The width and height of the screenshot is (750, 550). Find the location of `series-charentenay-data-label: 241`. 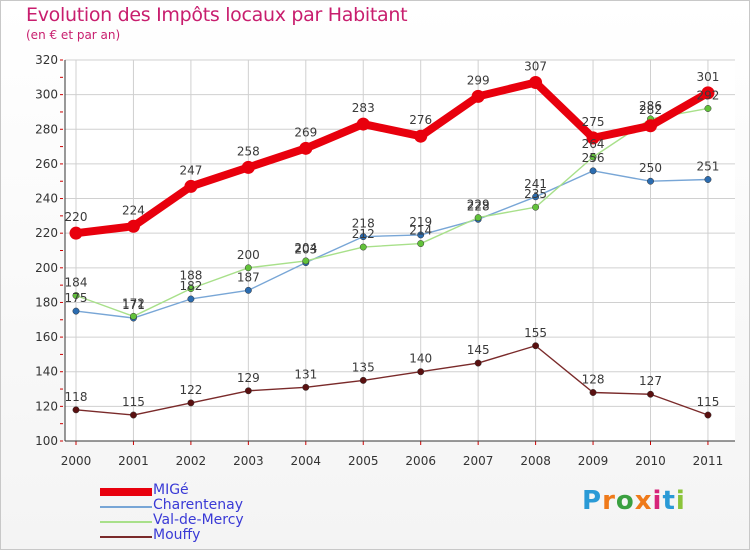

series-charentenay-data-label: 241 is located at coordinates (535, 184).